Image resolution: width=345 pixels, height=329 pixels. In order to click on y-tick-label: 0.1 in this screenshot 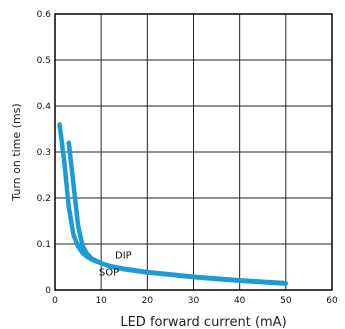, I will do `click(44, 245)`.